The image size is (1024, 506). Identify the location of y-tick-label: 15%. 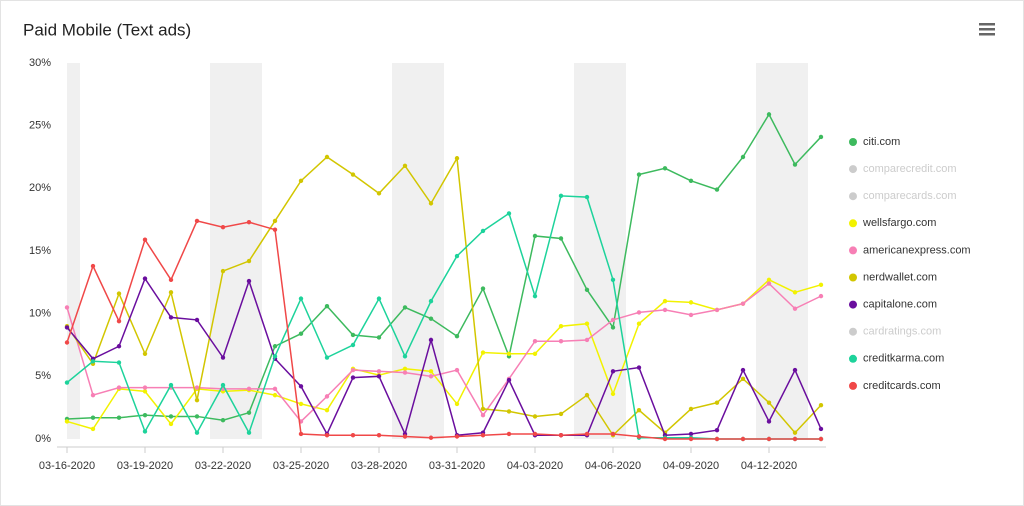
(40, 251).